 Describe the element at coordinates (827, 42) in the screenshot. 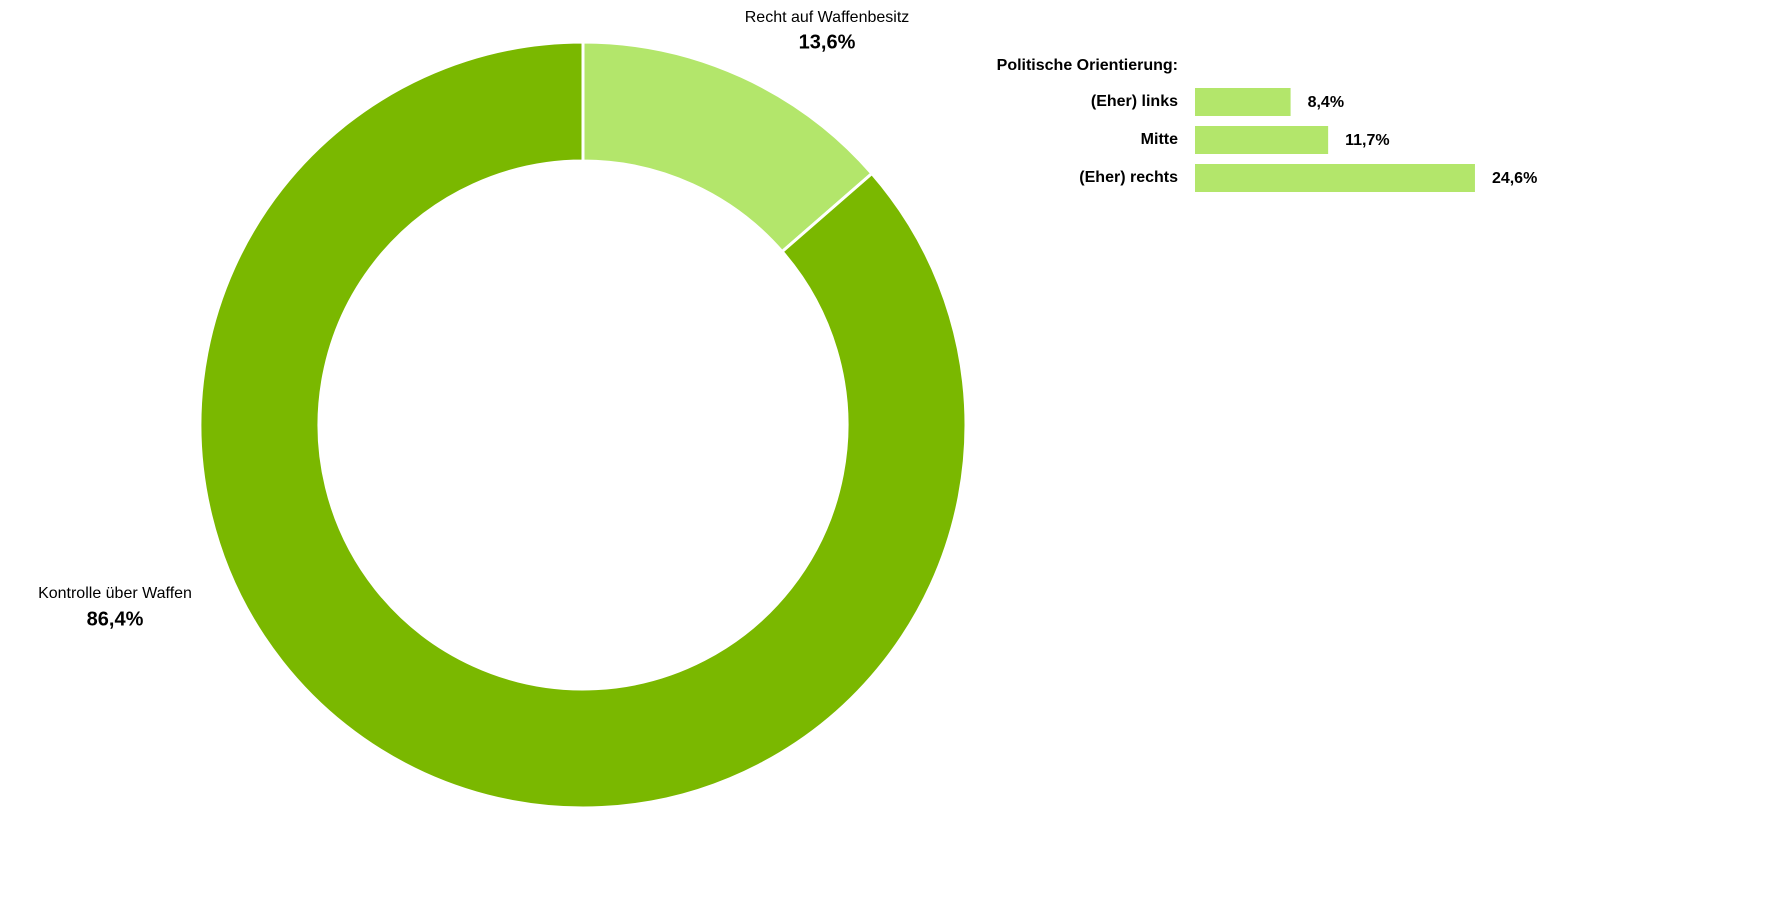

I see `segment-value: 13,6%` at that location.